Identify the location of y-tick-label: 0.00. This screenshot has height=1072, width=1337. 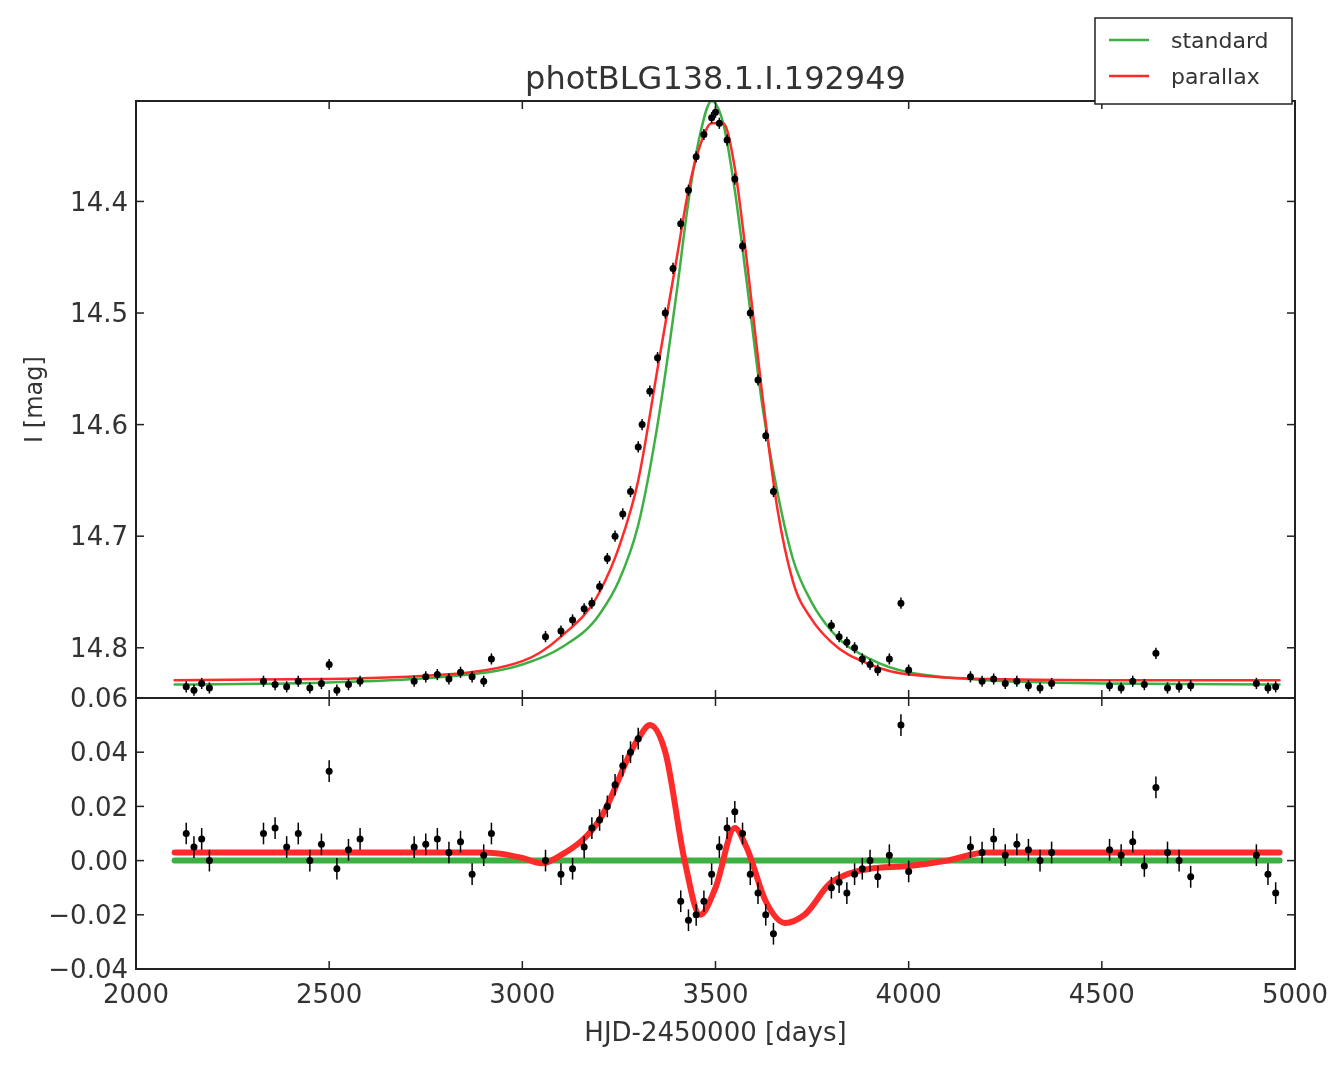
(99, 860).